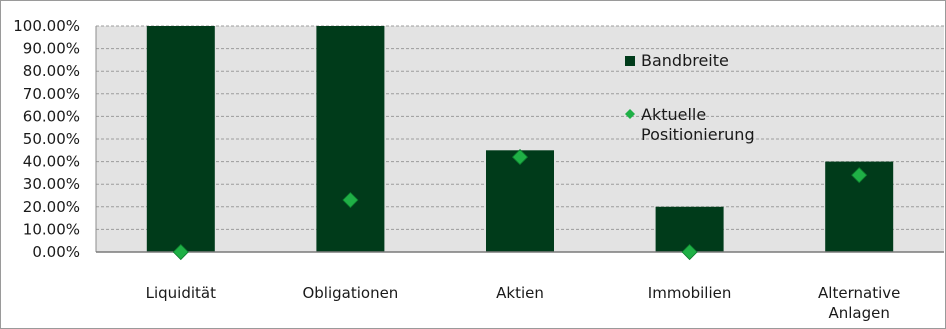 This screenshot has height=329, width=946. I want to click on y-tick-label: 10.00%, so click(51, 229).